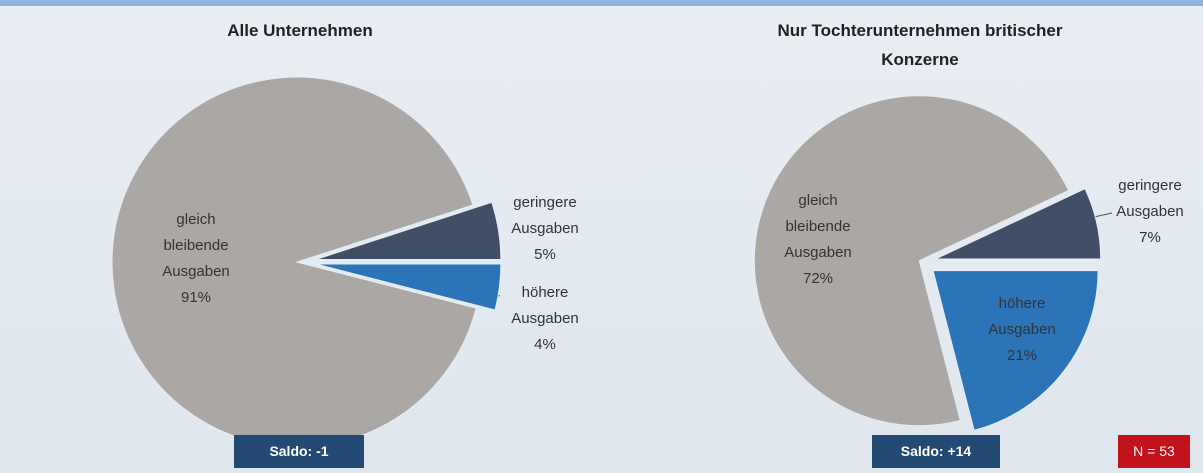  Describe the element at coordinates (818, 278) in the screenshot. I see `slice-value: 72%` at that location.